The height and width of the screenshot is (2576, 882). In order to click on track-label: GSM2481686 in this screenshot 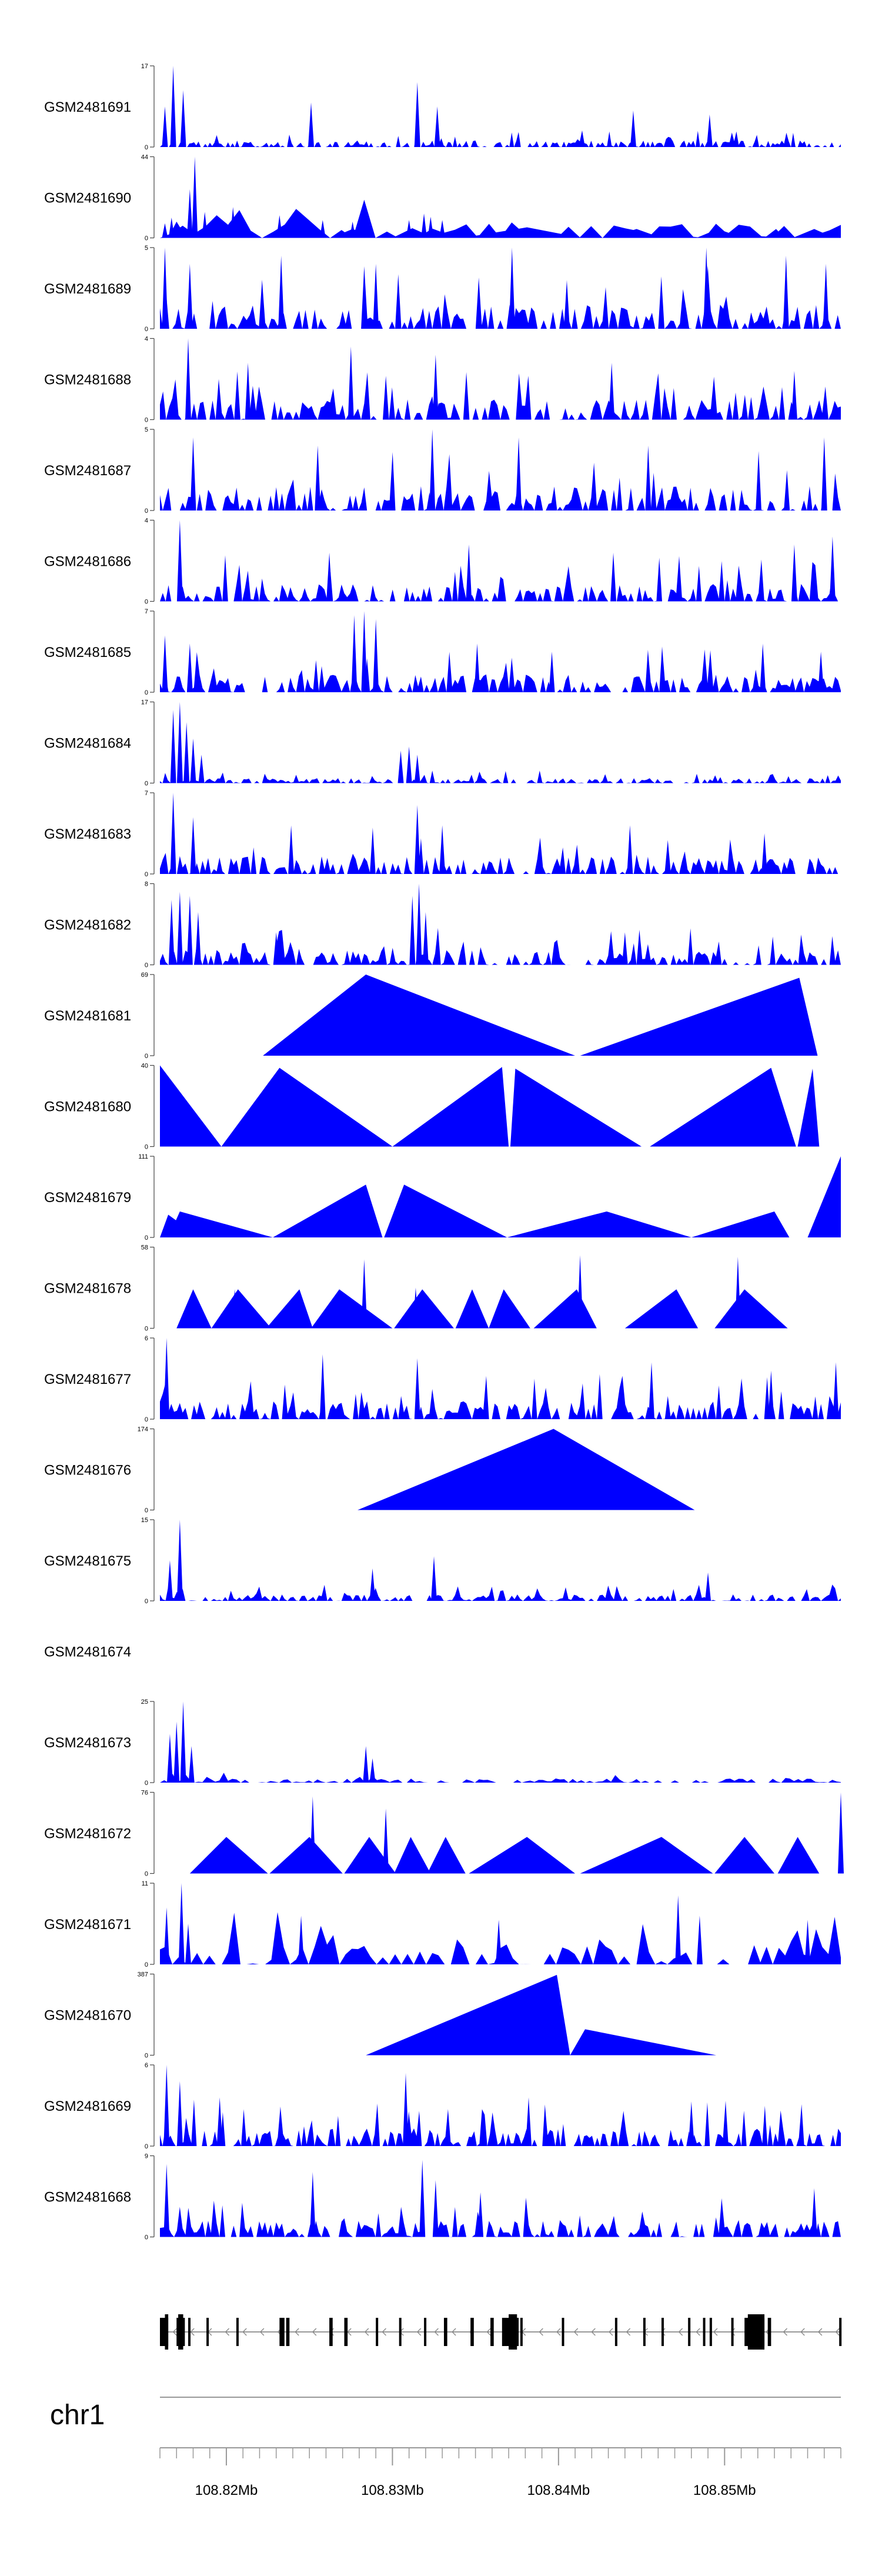, I will do `click(87, 562)`.